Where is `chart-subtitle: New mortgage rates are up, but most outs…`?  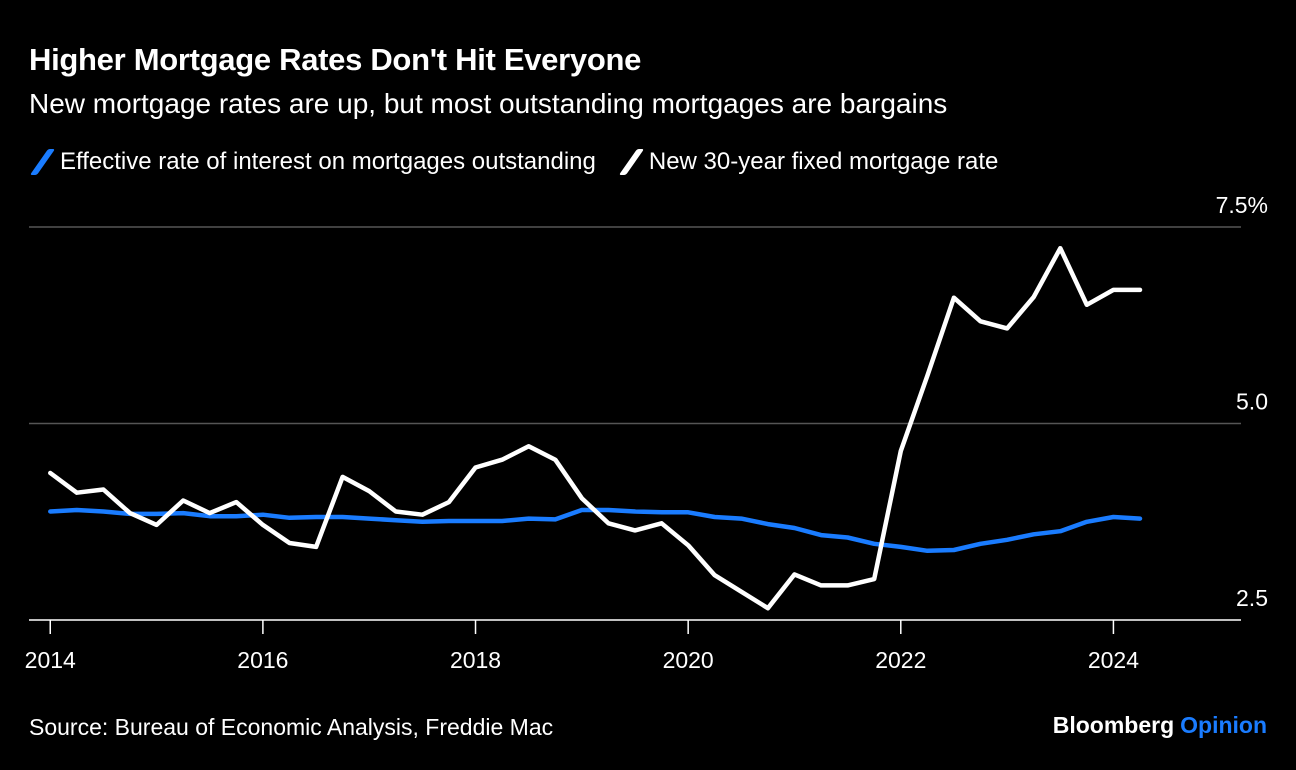
chart-subtitle: New mortgage rates are up, but most outs… is located at coordinates (488, 103).